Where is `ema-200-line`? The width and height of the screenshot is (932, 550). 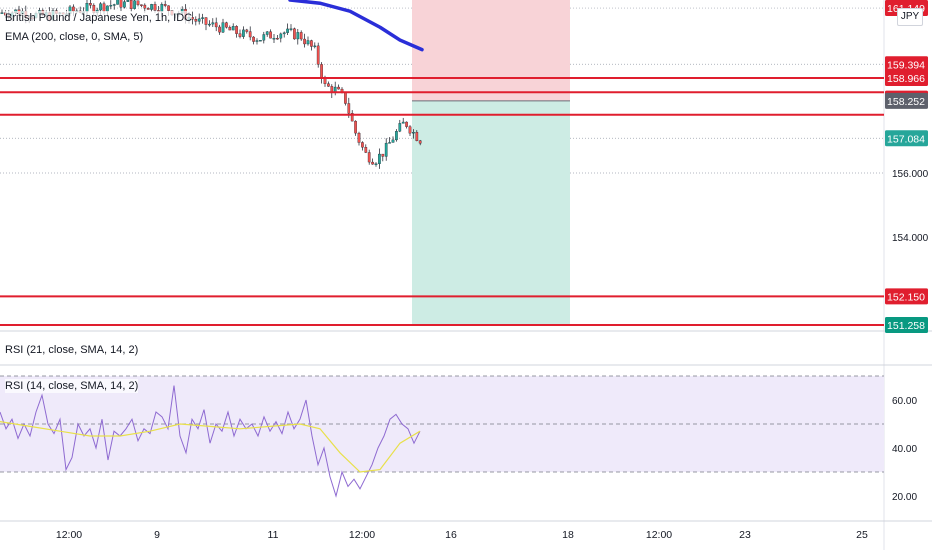
ema-200-line is located at coordinates (356, 26).